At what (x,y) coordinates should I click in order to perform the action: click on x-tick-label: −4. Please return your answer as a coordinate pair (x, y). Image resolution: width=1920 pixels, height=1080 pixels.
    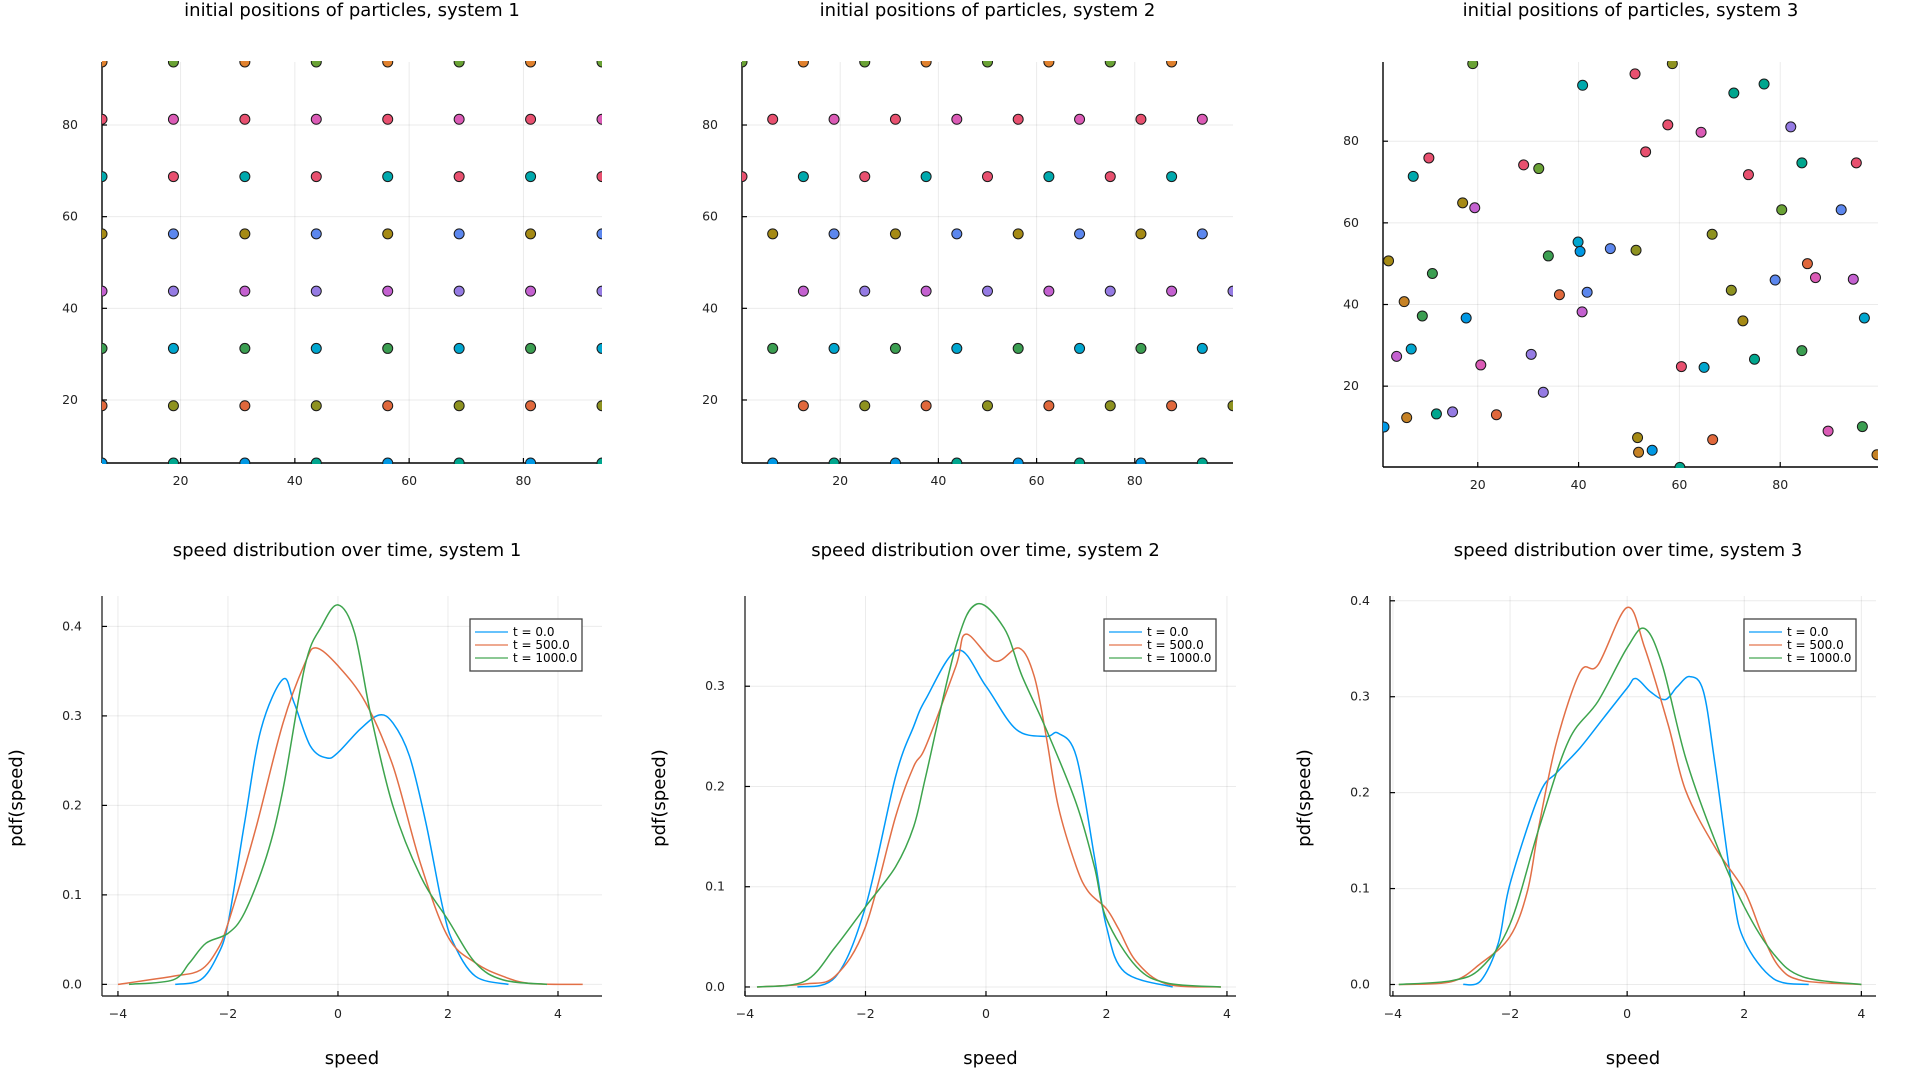
    Looking at the image, I should click on (1393, 1013).